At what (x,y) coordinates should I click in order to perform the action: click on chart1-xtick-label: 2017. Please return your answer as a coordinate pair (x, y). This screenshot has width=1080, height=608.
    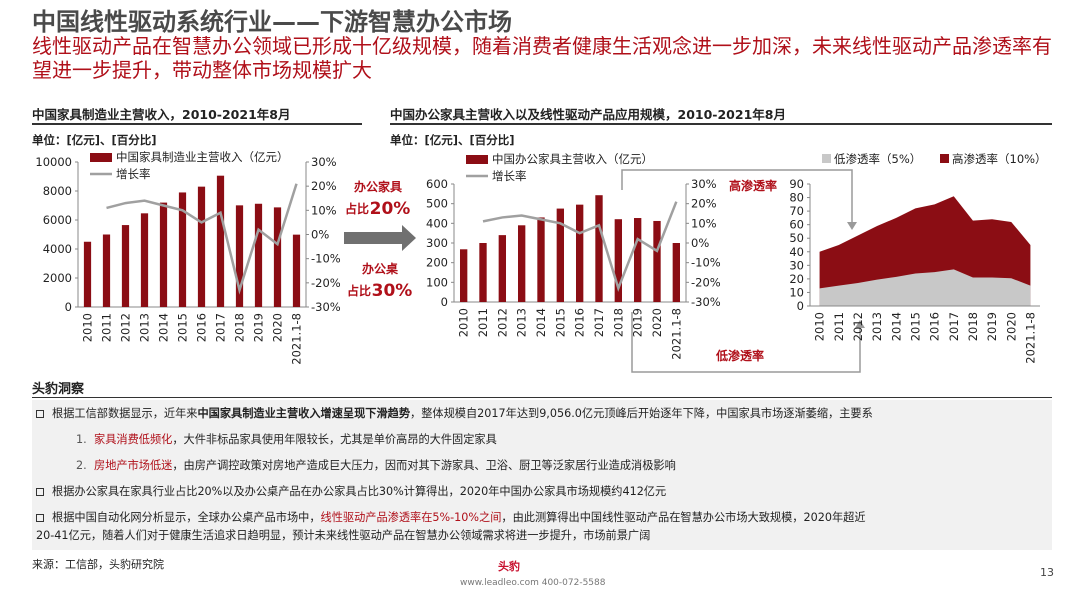
    Looking at the image, I should click on (221, 327).